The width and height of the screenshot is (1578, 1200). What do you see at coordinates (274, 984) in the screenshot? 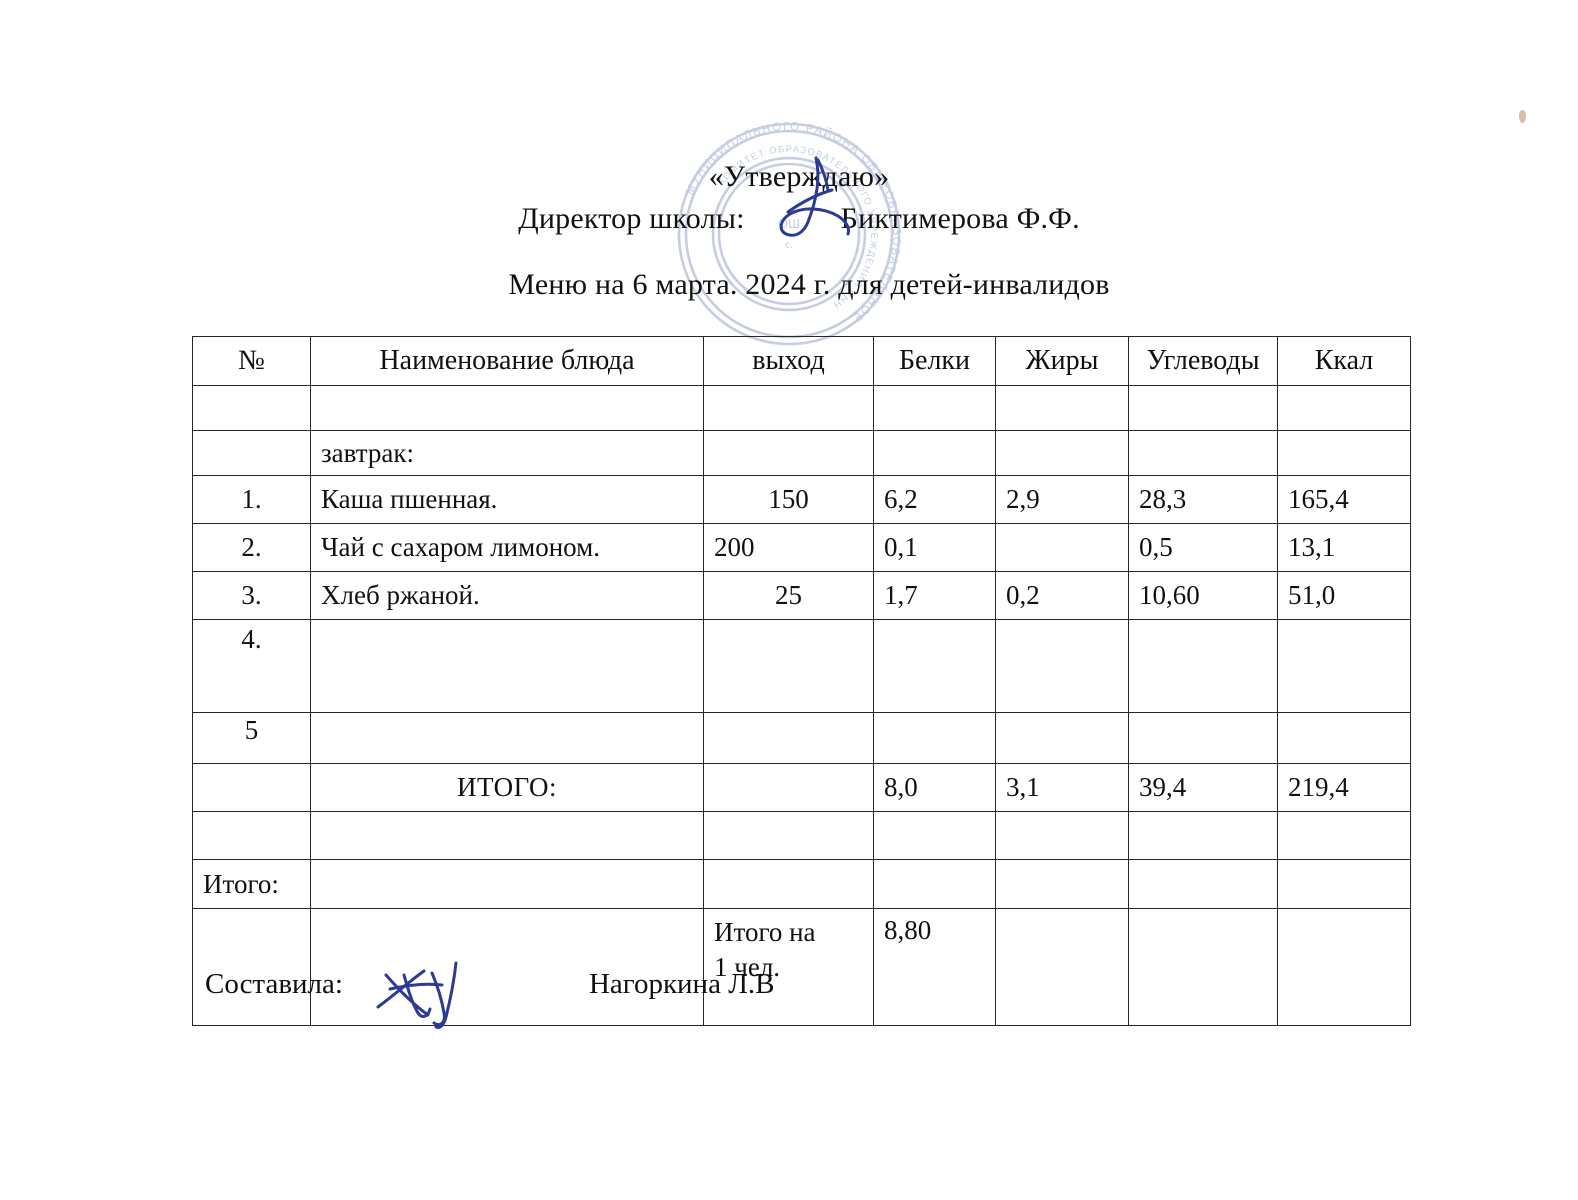
I see `compiled-by-label: Составила:` at bounding box center [274, 984].